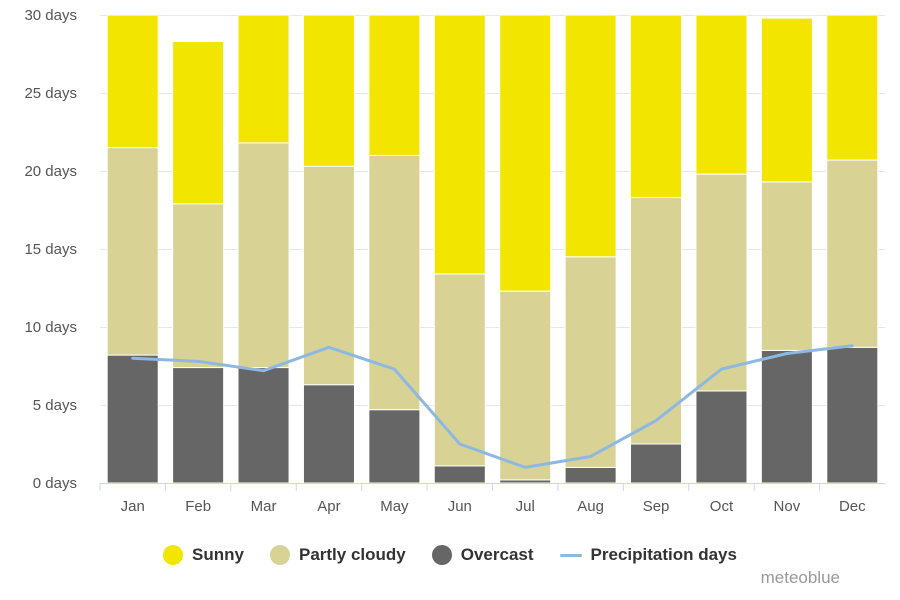 The height and width of the screenshot is (600, 900). What do you see at coordinates (441, 555) in the screenshot?
I see `legend-swatch-overcast` at bounding box center [441, 555].